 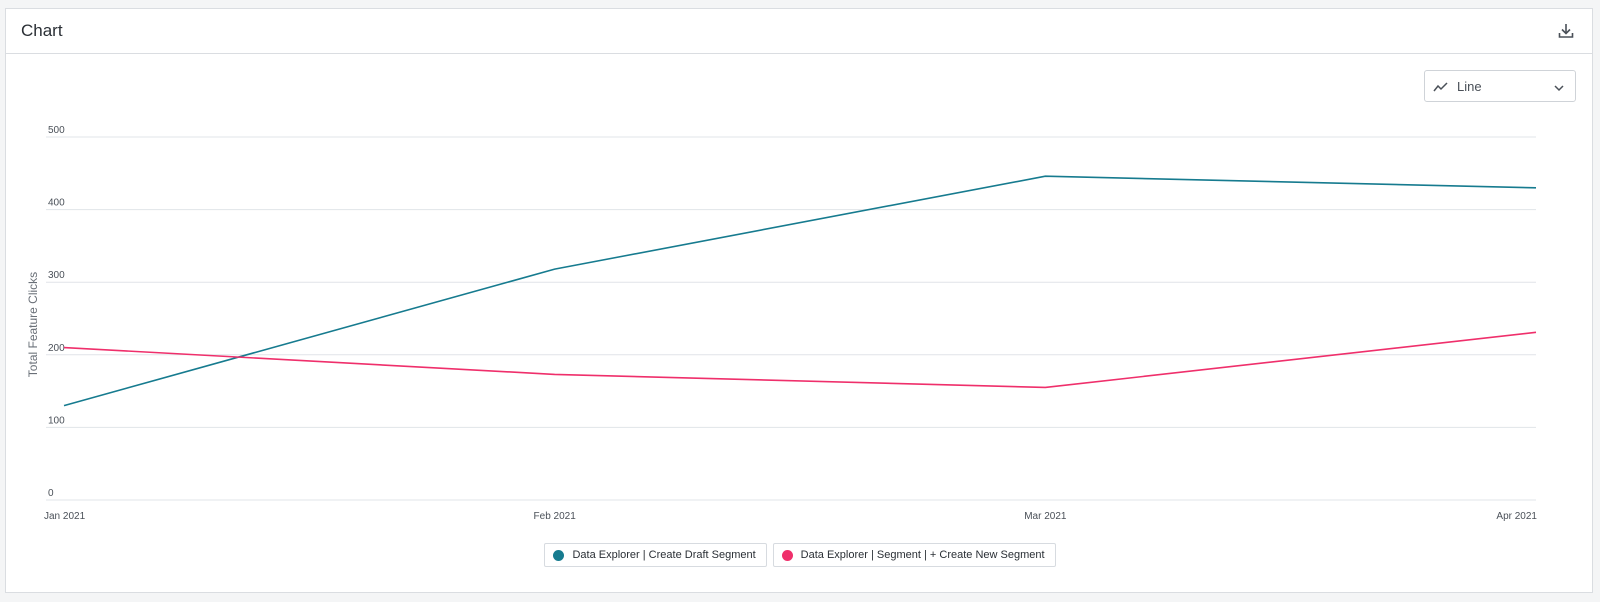 I want to click on y-tick-label: 300, so click(x=56, y=275).